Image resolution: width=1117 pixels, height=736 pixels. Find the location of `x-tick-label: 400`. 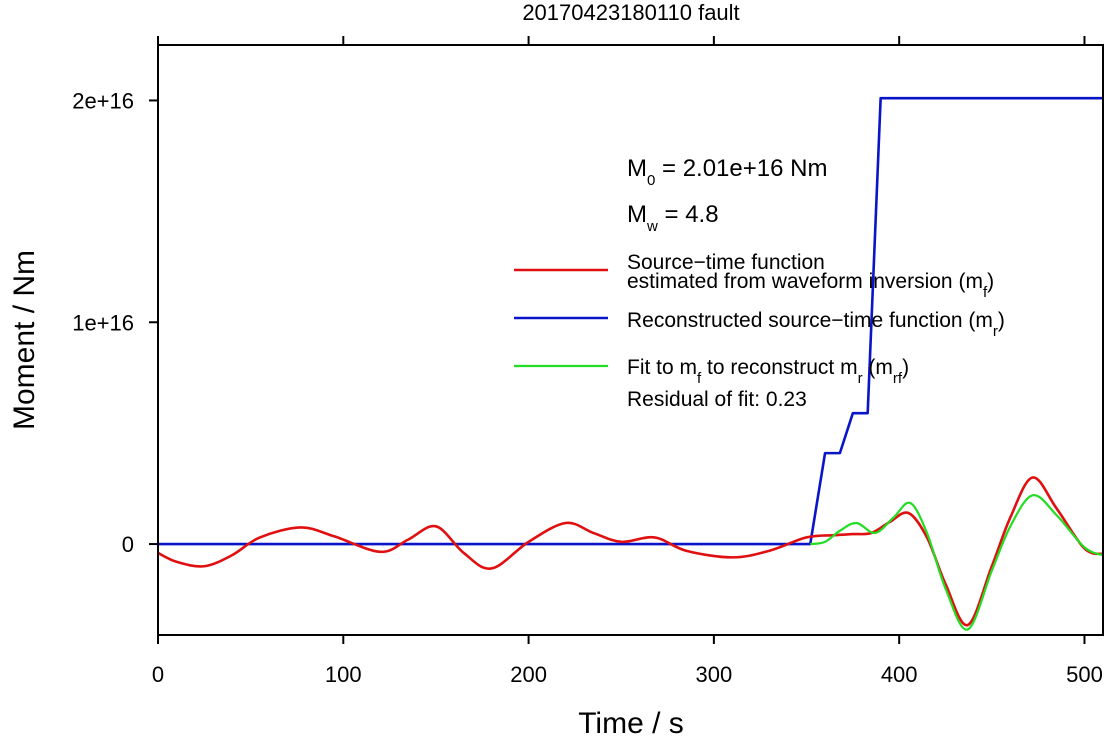

x-tick-label: 400 is located at coordinates (899, 674).